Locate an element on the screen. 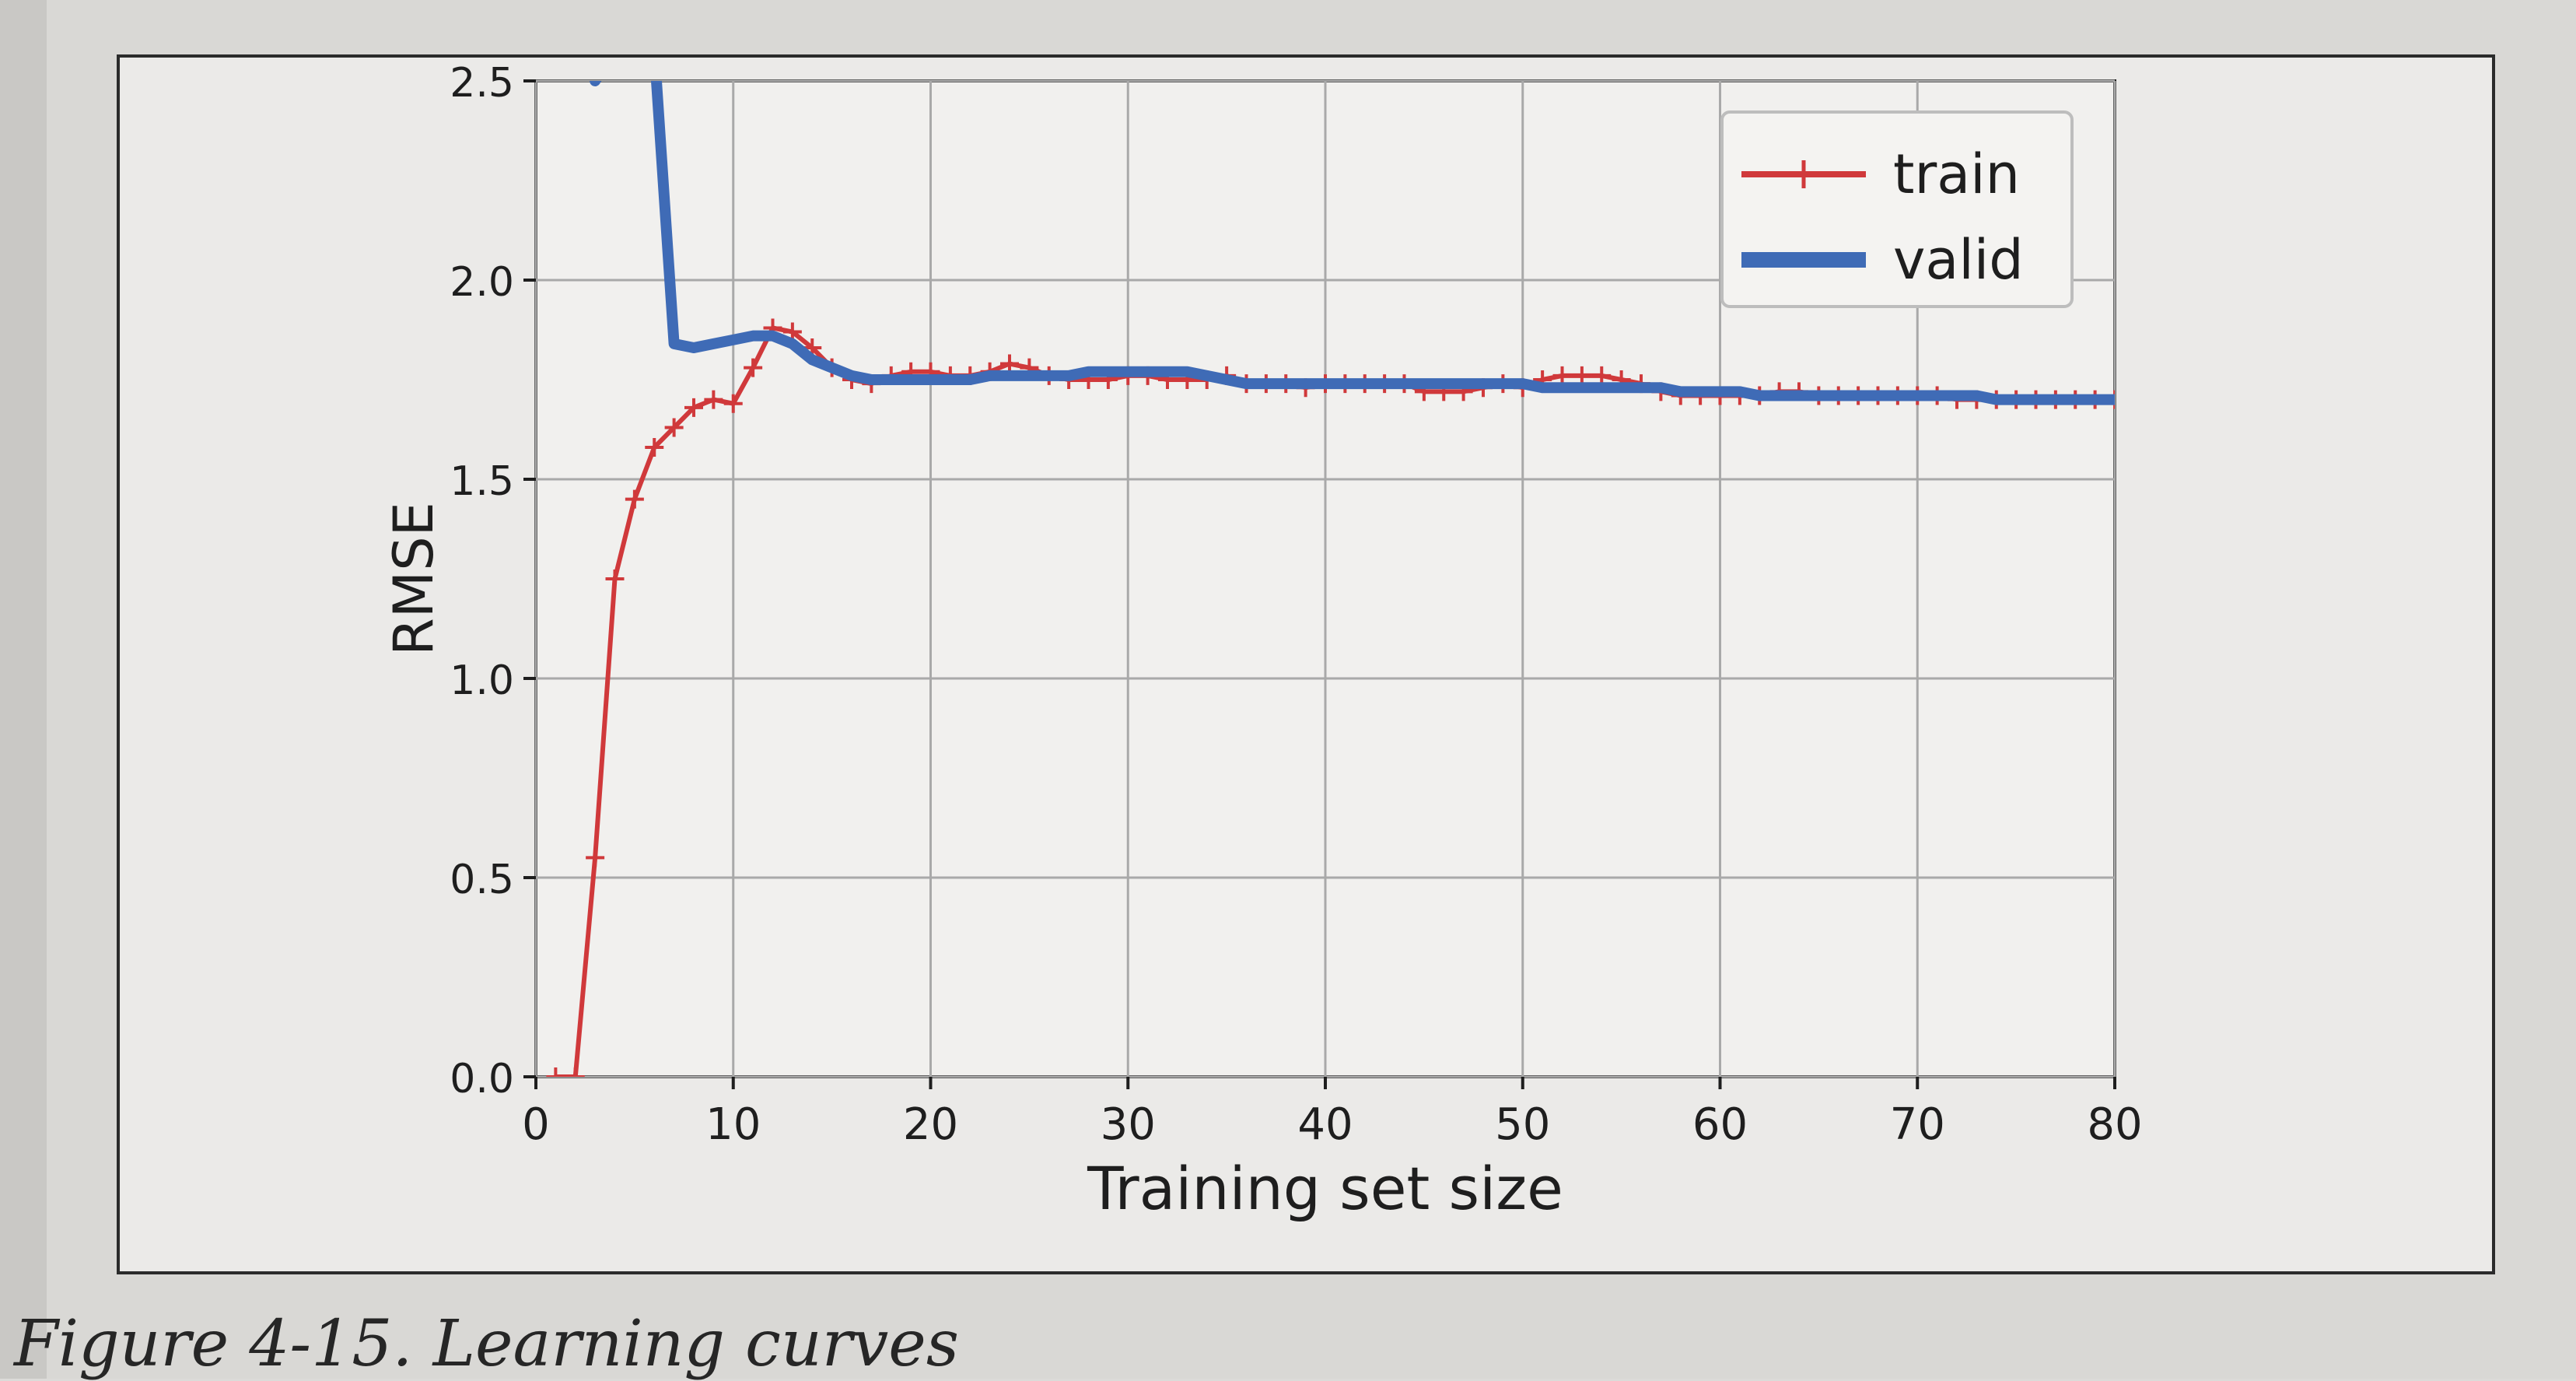 The image size is (2576, 1381). x-axis-label: Training set size is located at coordinates (1325, 1188).